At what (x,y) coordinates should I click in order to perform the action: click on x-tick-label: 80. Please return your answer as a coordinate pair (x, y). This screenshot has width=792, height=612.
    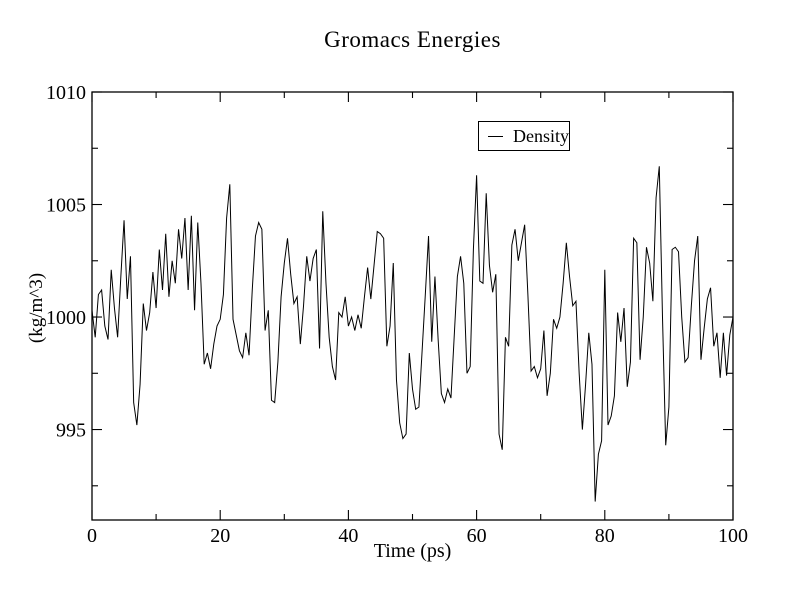
    Looking at the image, I should click on (605, 536).